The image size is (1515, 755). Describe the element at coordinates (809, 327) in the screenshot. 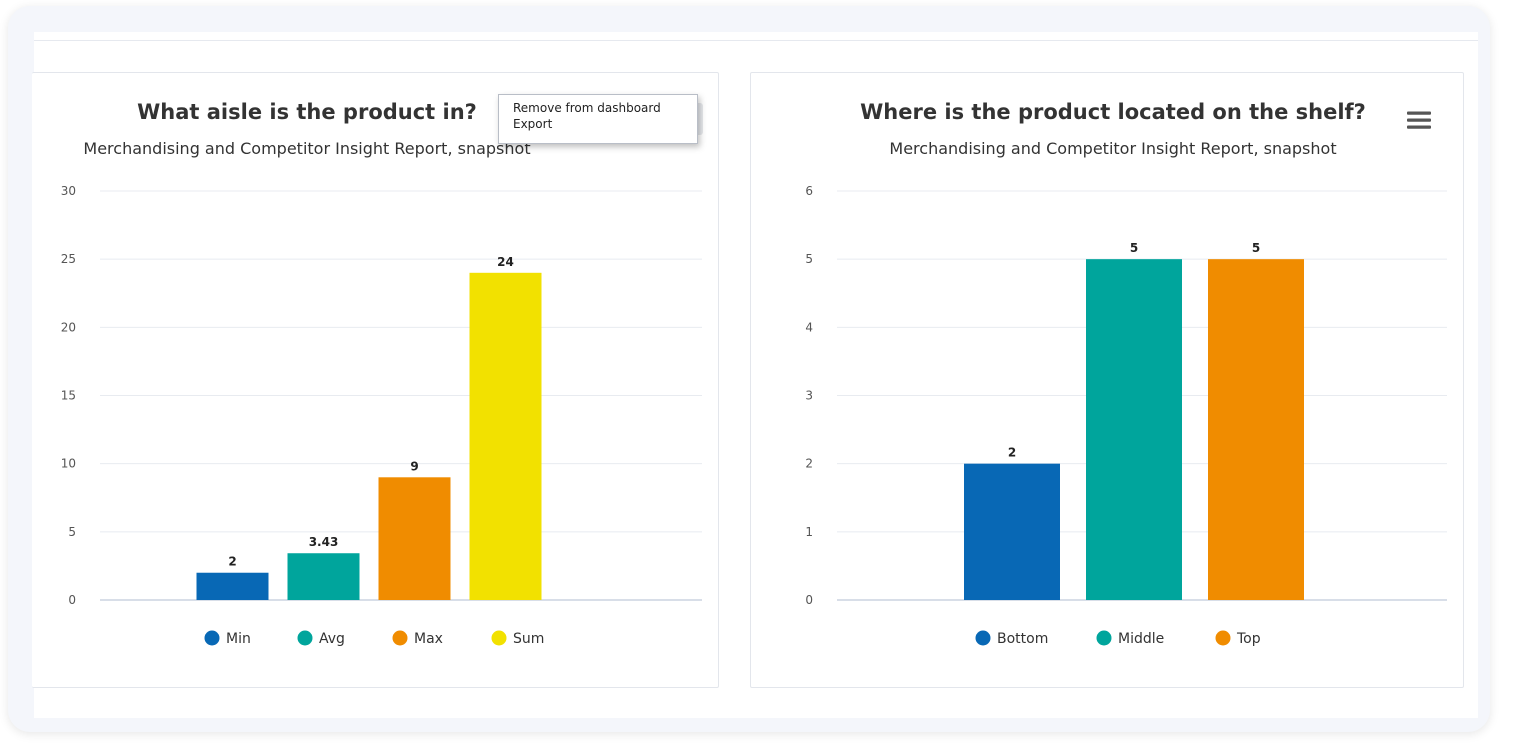

I see `y-tick-label: 4` at that location.